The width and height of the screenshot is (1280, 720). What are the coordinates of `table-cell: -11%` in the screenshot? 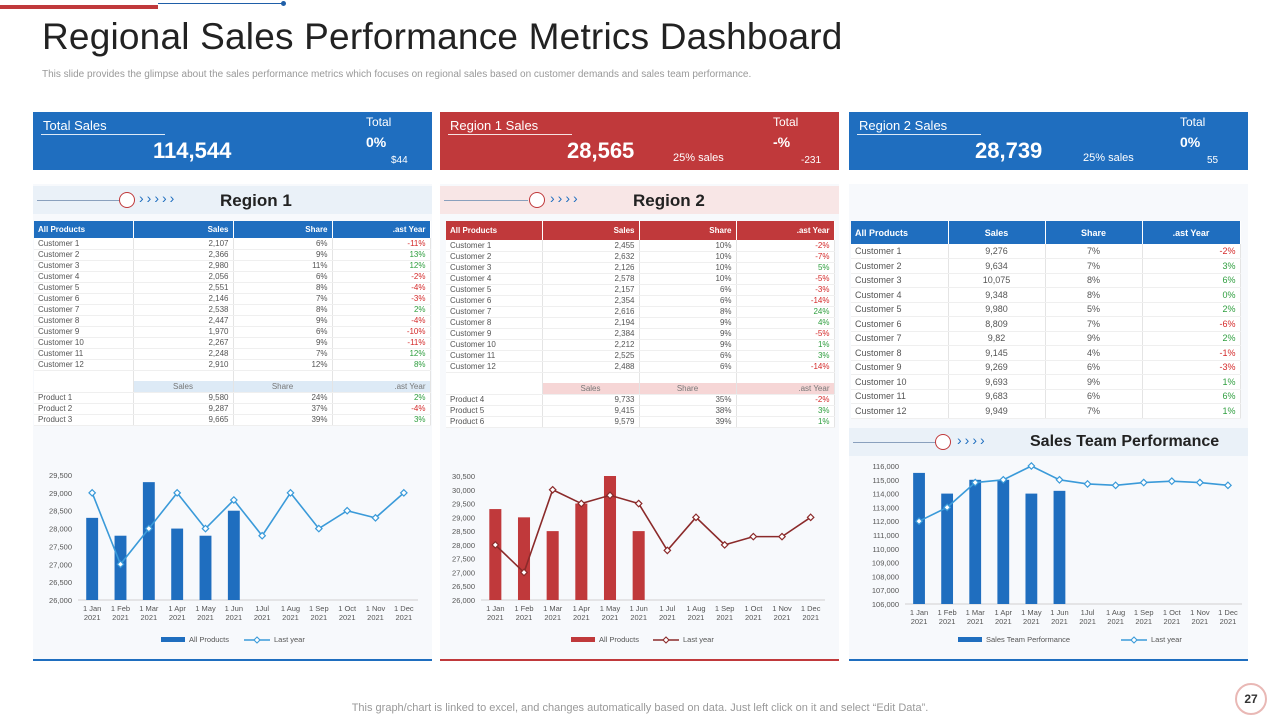 It's located at (381, 343).